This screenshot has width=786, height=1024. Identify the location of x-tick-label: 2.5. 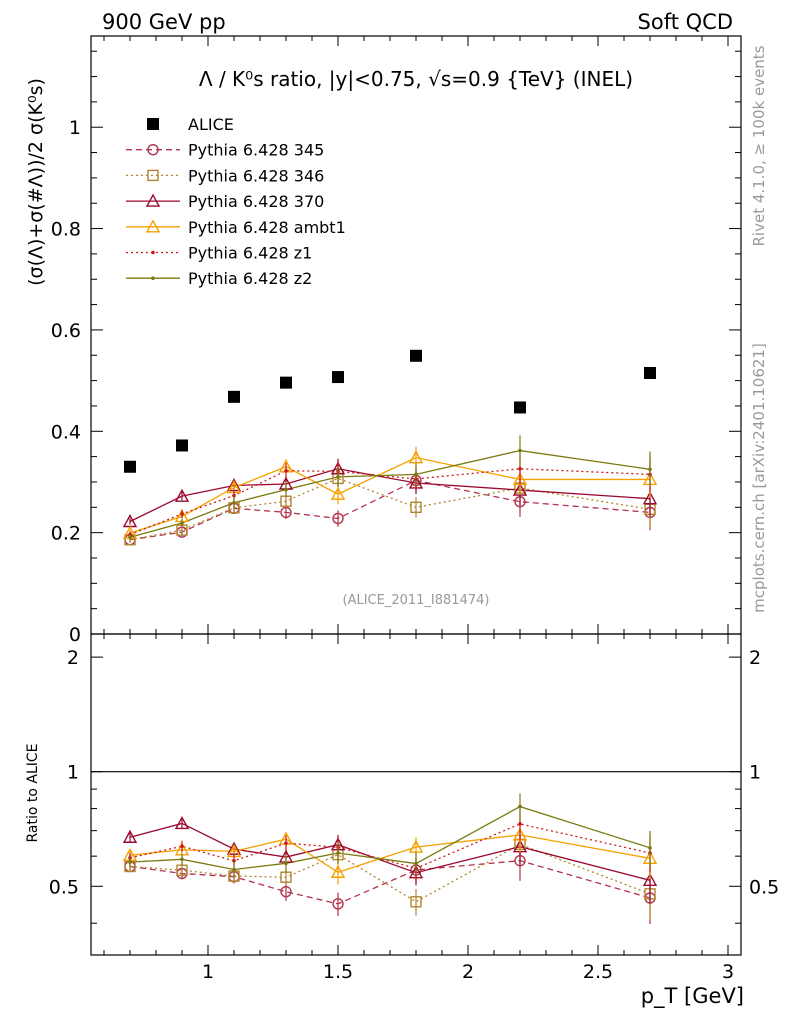
(598, 972).